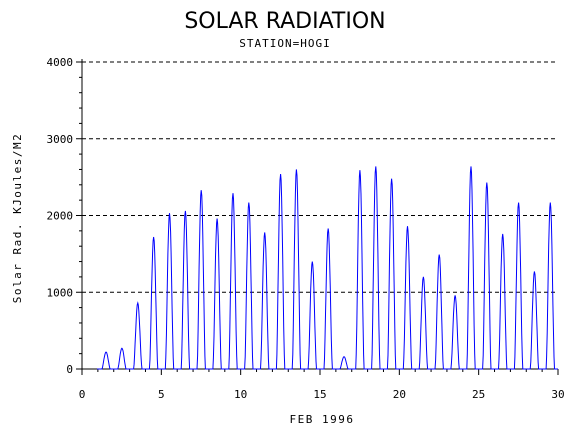 The width and height of the screenshot is (570, 430). Describe the element at coordinates (60, 292) in the screenshot. I see `y-tick-label-1000: 1000` at that location.